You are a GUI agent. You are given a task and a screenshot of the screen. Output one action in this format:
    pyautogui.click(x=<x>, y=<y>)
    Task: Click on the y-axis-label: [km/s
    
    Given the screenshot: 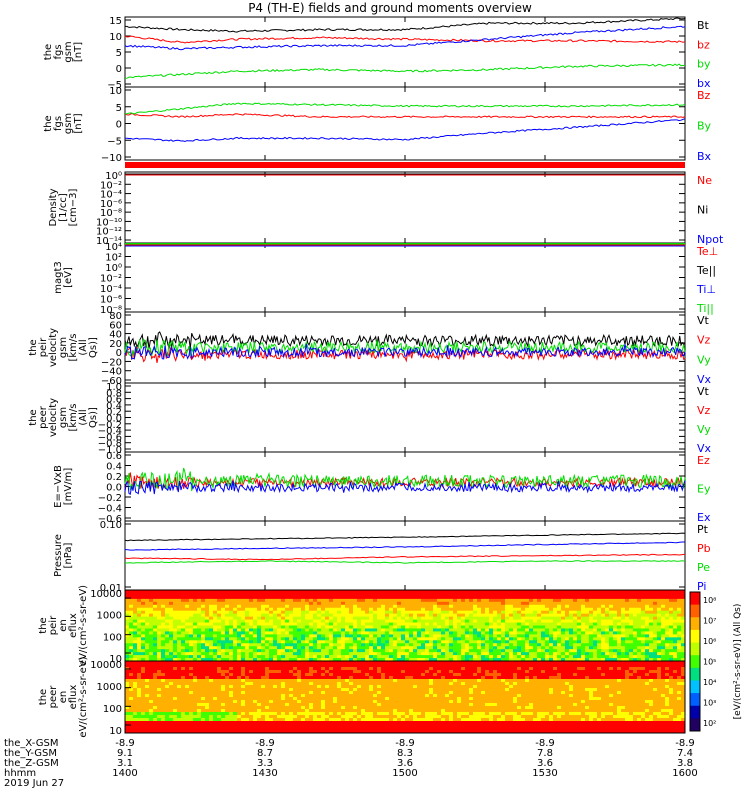 What is the action you would take?
    pyautogui.click(x=73, y=417)
    